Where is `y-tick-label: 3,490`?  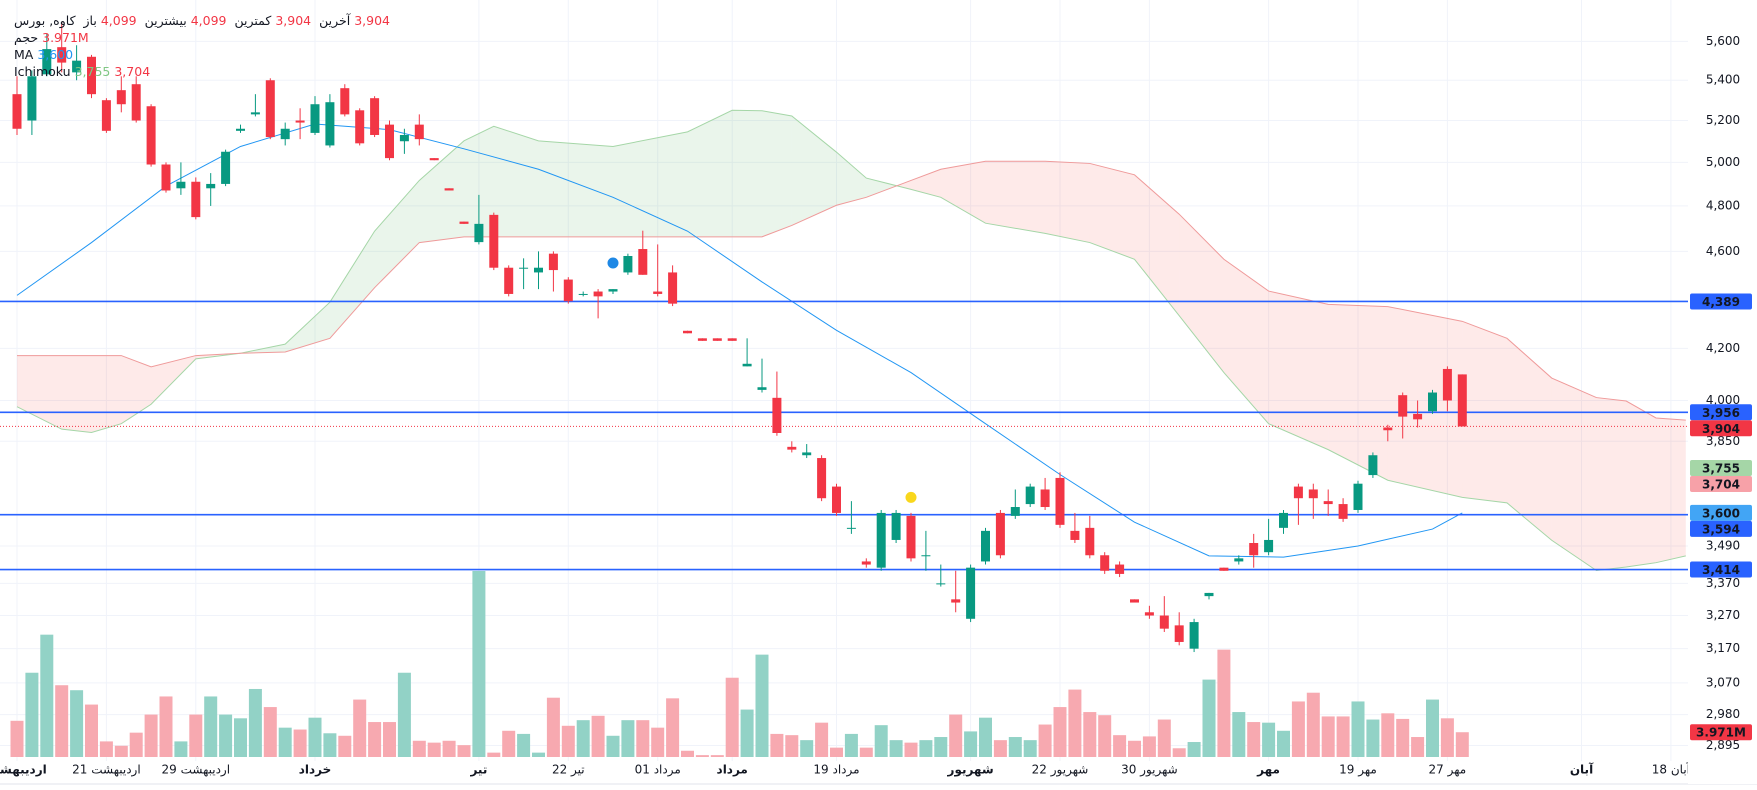 y-tick-label: 3,490 is located at coordinates (1723, 546).